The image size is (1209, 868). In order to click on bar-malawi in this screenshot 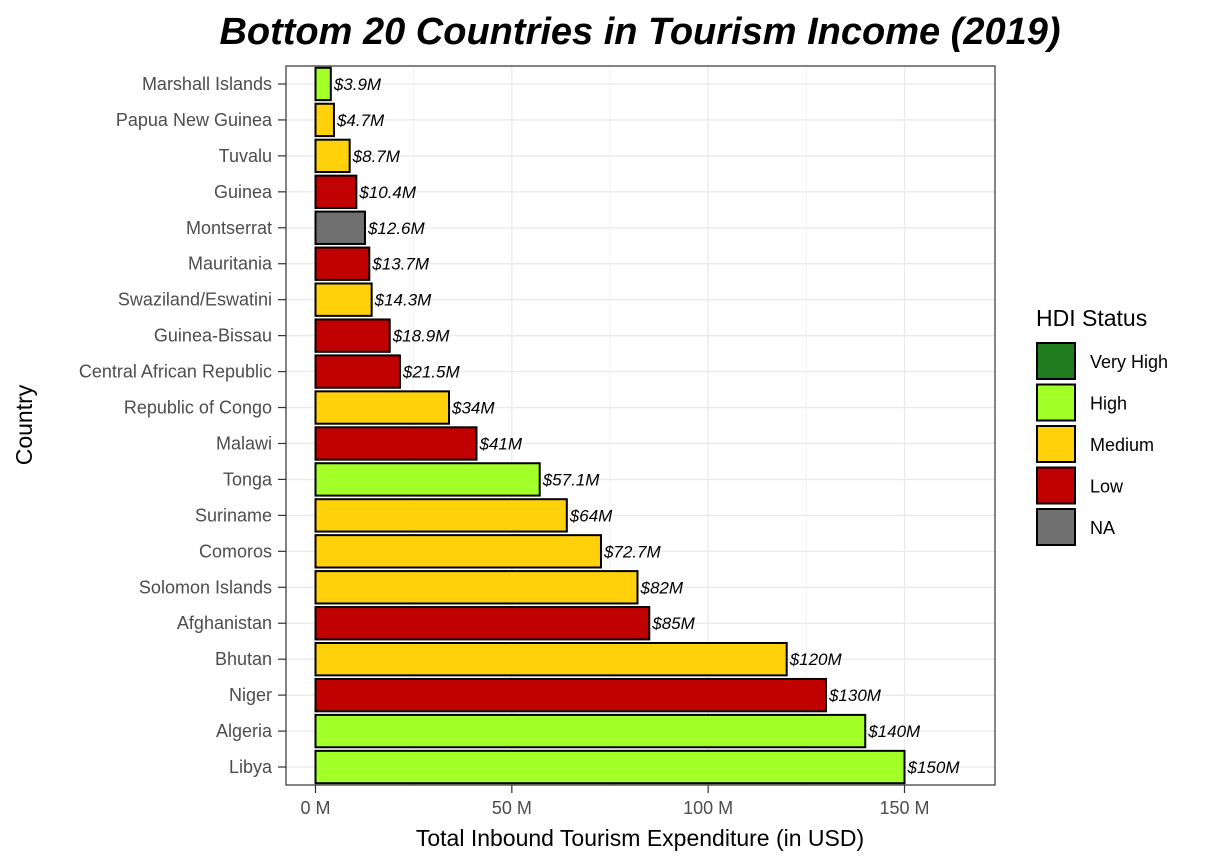, I will do `click(396, 443)`.